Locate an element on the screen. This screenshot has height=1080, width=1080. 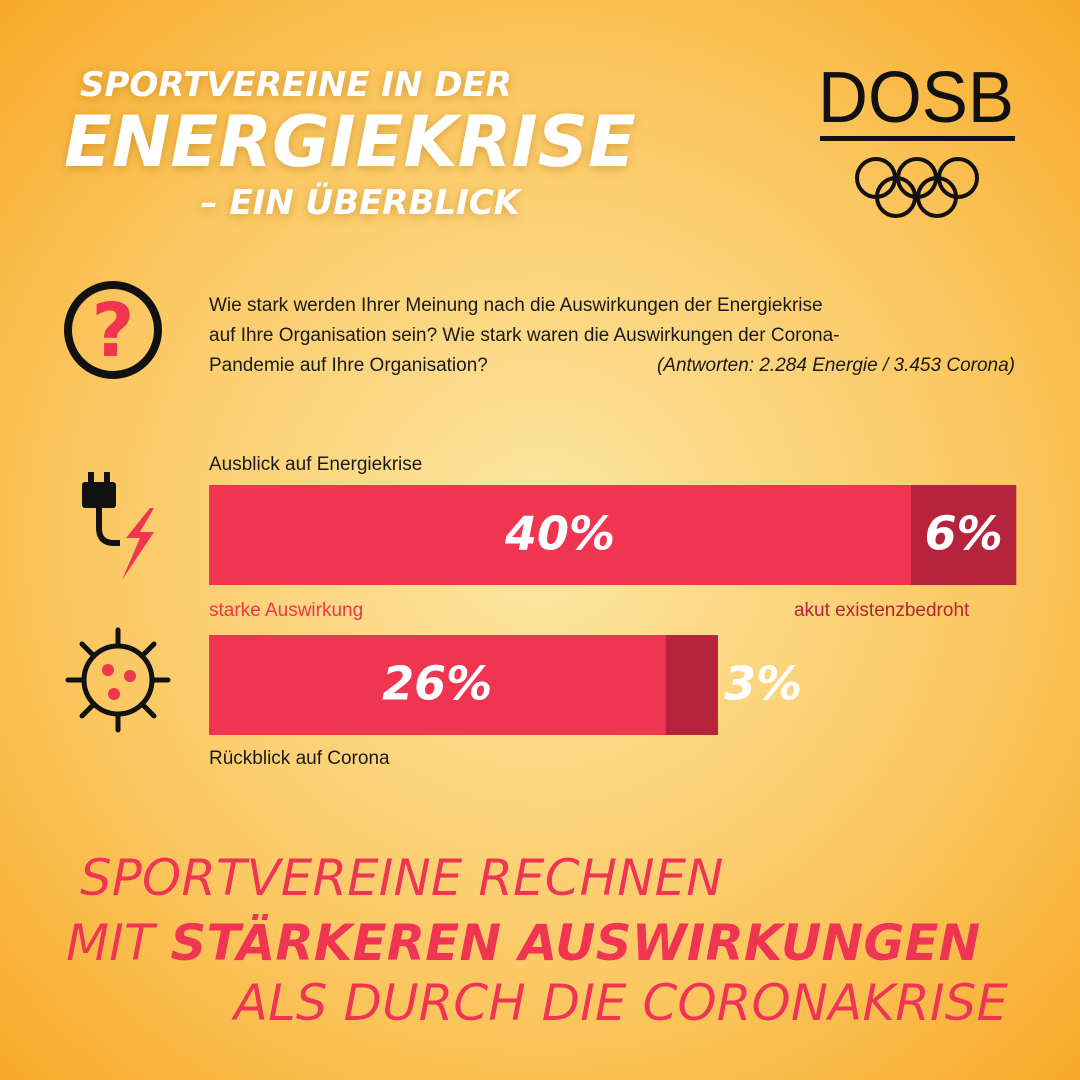
logo: DOSB is located at coordinates (916, 138).